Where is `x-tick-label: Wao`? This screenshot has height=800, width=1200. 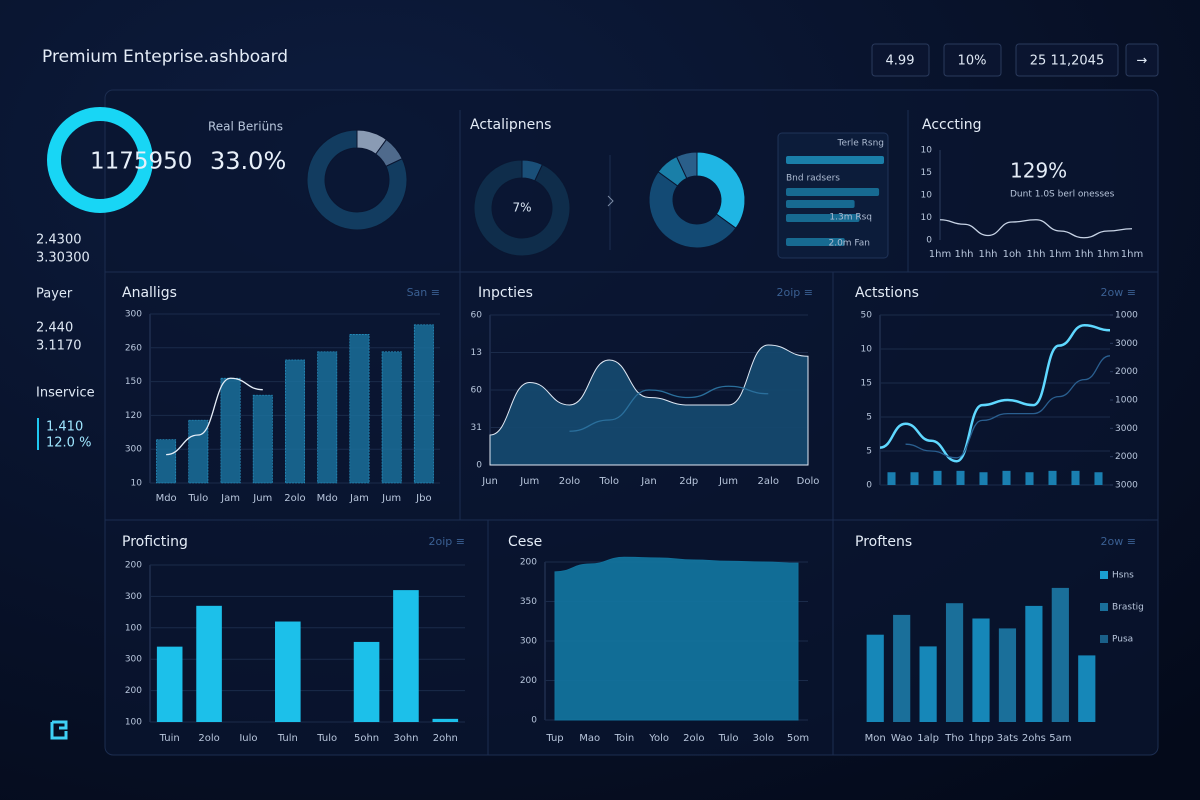
x-tick-label: Wao is located at coordinates (902, 738).